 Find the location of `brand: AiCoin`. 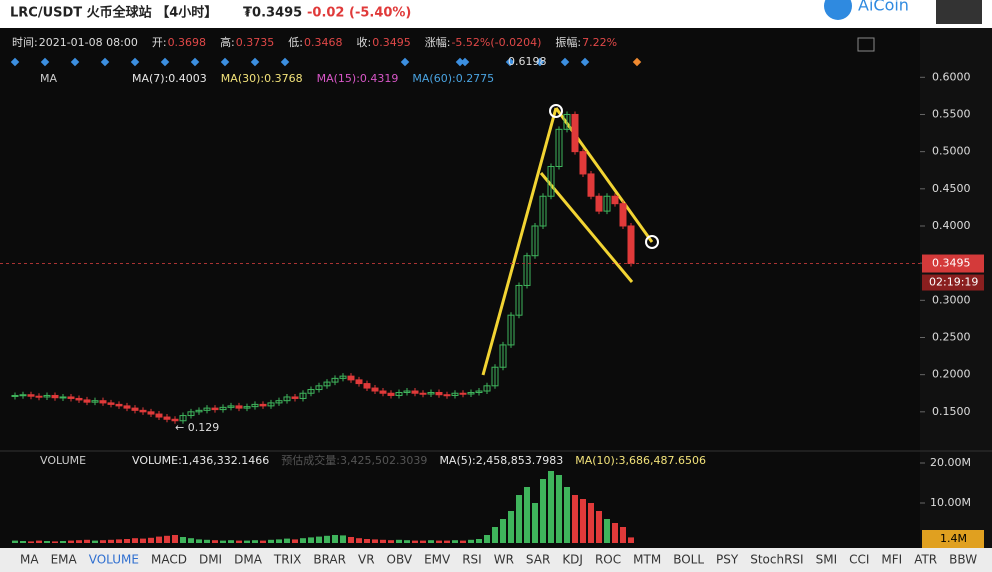

brand: AiCoin is located at coordinates (883, 7).